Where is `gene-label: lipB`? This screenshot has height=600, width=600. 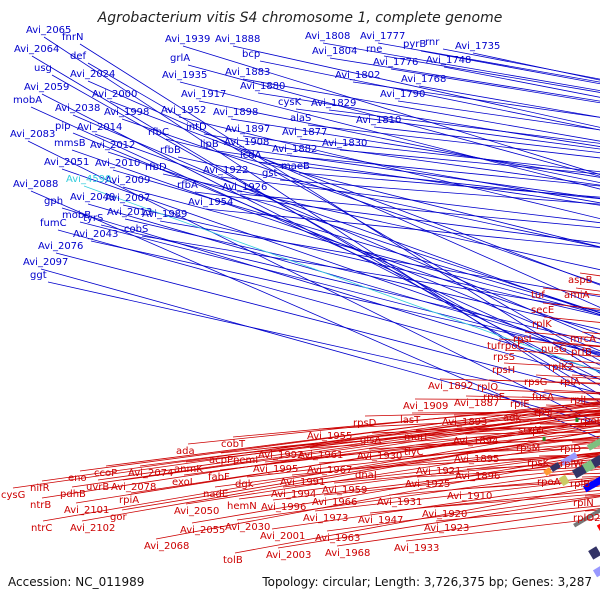 gene-label: lipB is located at coordinates (209, 144).